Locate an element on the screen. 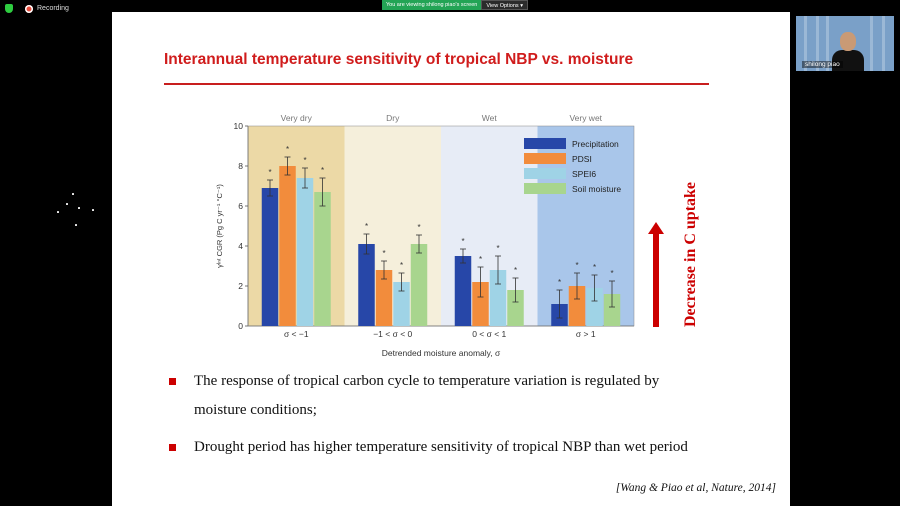 The width and height of the screenshot is (900, 506). region-label: Very dry is located at coordinates (297, 118).